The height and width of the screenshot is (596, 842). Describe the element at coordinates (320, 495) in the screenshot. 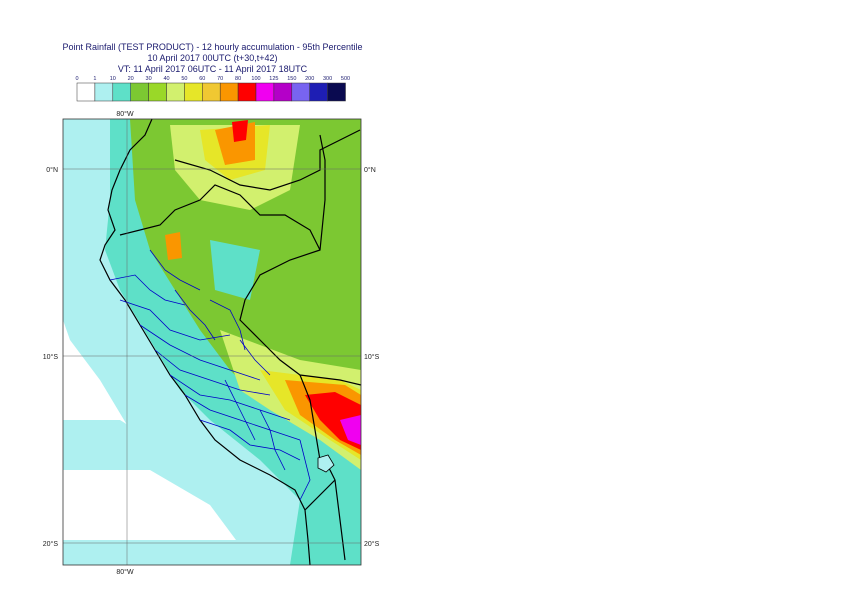

I see `chile-border` at that location.